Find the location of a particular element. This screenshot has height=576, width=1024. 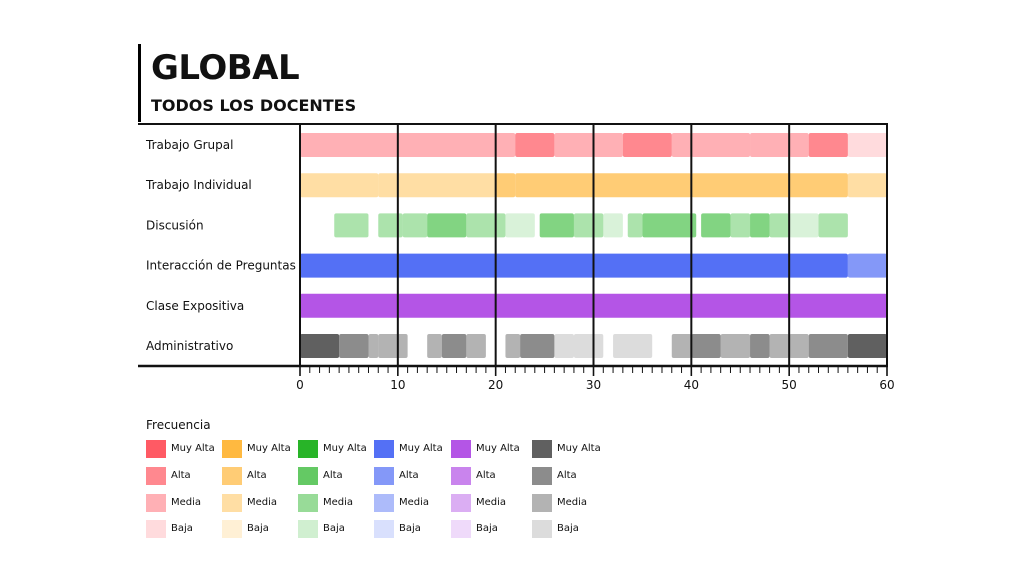

page-subtitle: TODOS LOS DOCENTES is located at coordinates (254, 105).